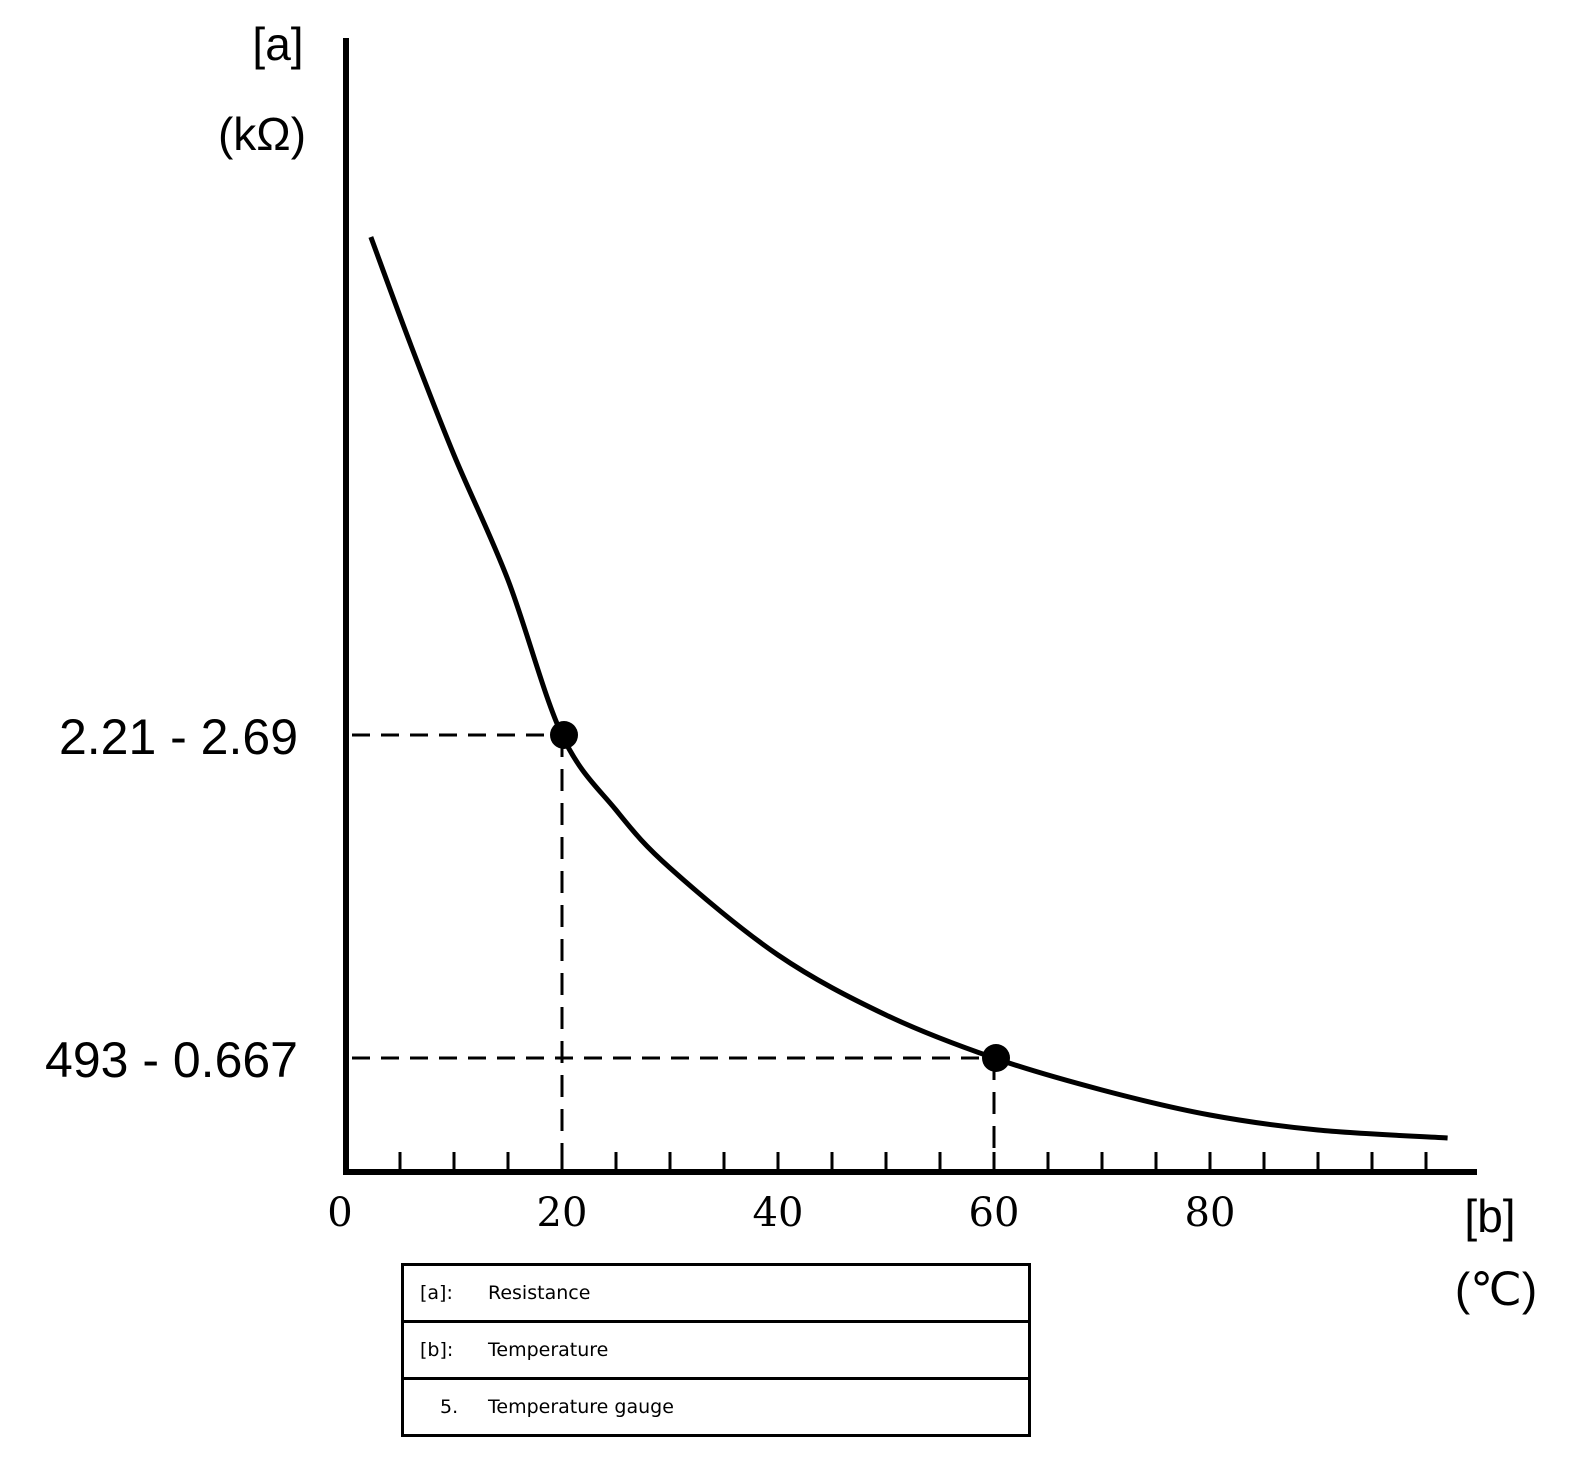 This screenshot has height=1458, width=1584. Describe the element at coordinates (548, 1350) in the screenshot. I see `legend-value: Temperature` at that location.